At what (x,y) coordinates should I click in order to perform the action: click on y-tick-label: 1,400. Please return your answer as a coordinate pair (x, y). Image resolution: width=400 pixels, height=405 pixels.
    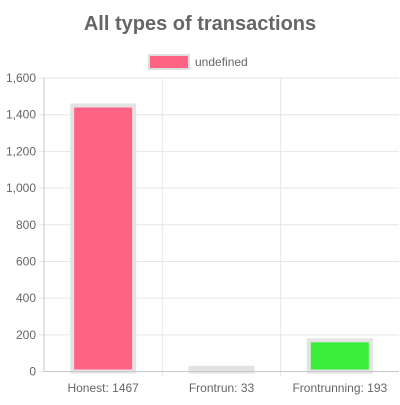
    Looking at the image, I should click on (21, 115).